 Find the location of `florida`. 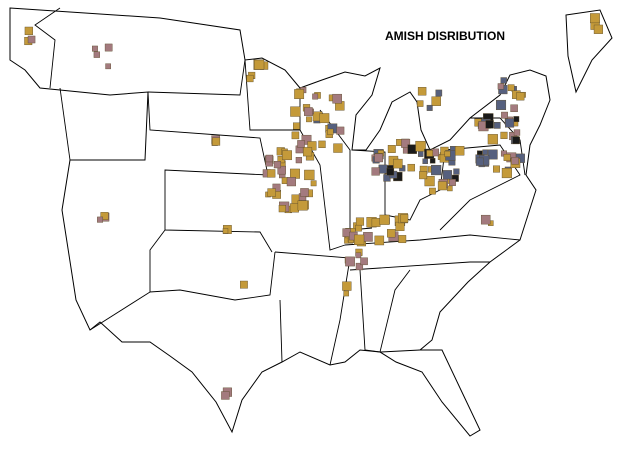

florida is located at coordinates (429, 393).